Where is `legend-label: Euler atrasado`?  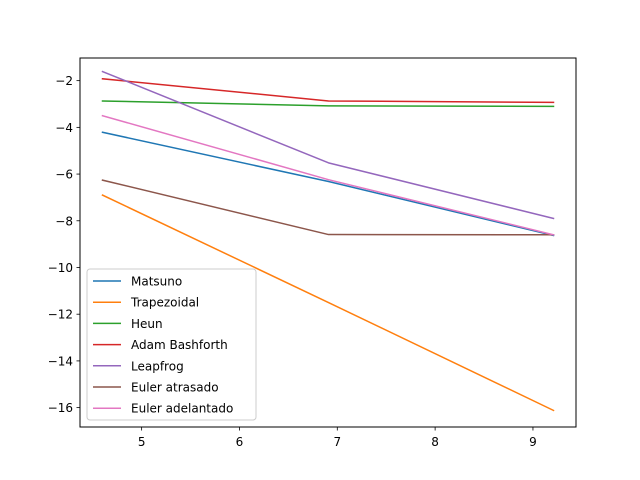
legend-label: Euler atrasado is located at coordinates (175, 388).